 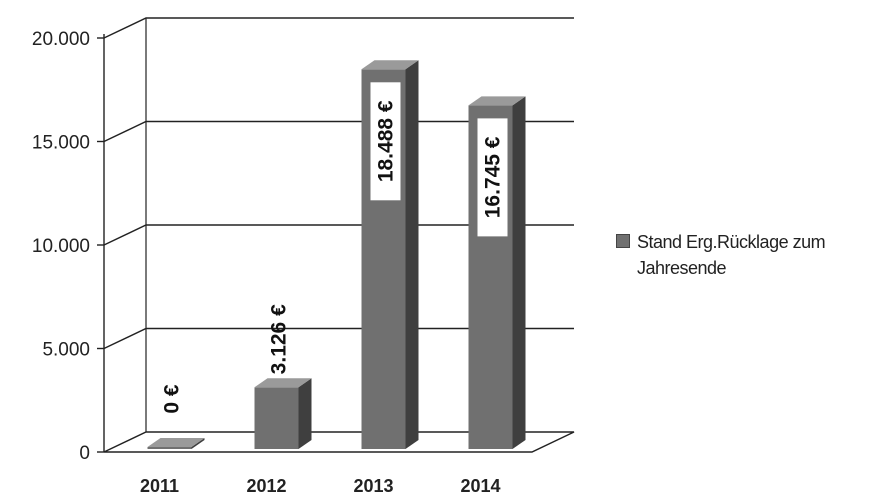 I want to click on data-label-2014: 16.745 €, so click(x=492, y=177).